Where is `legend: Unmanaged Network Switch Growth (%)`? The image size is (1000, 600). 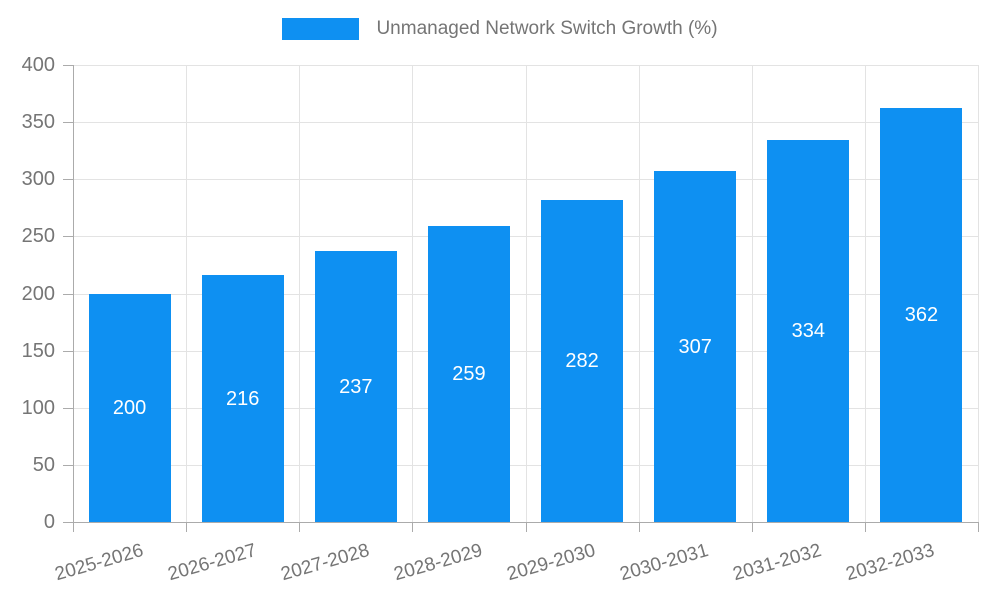
legend: Unmanaged Network Switch Growth (%) is located at coordinates (500, 29).